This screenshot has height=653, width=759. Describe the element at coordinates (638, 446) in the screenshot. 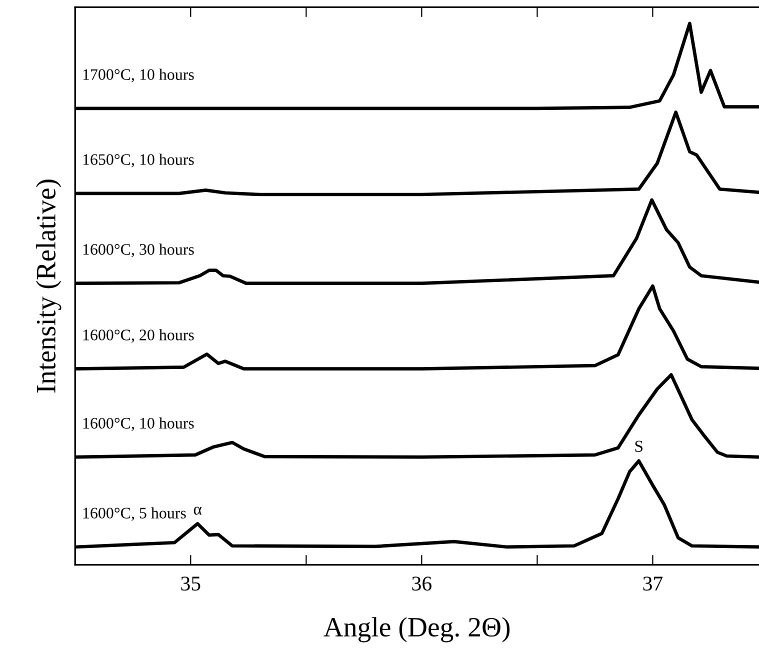

I see `annotation: S` at that location.